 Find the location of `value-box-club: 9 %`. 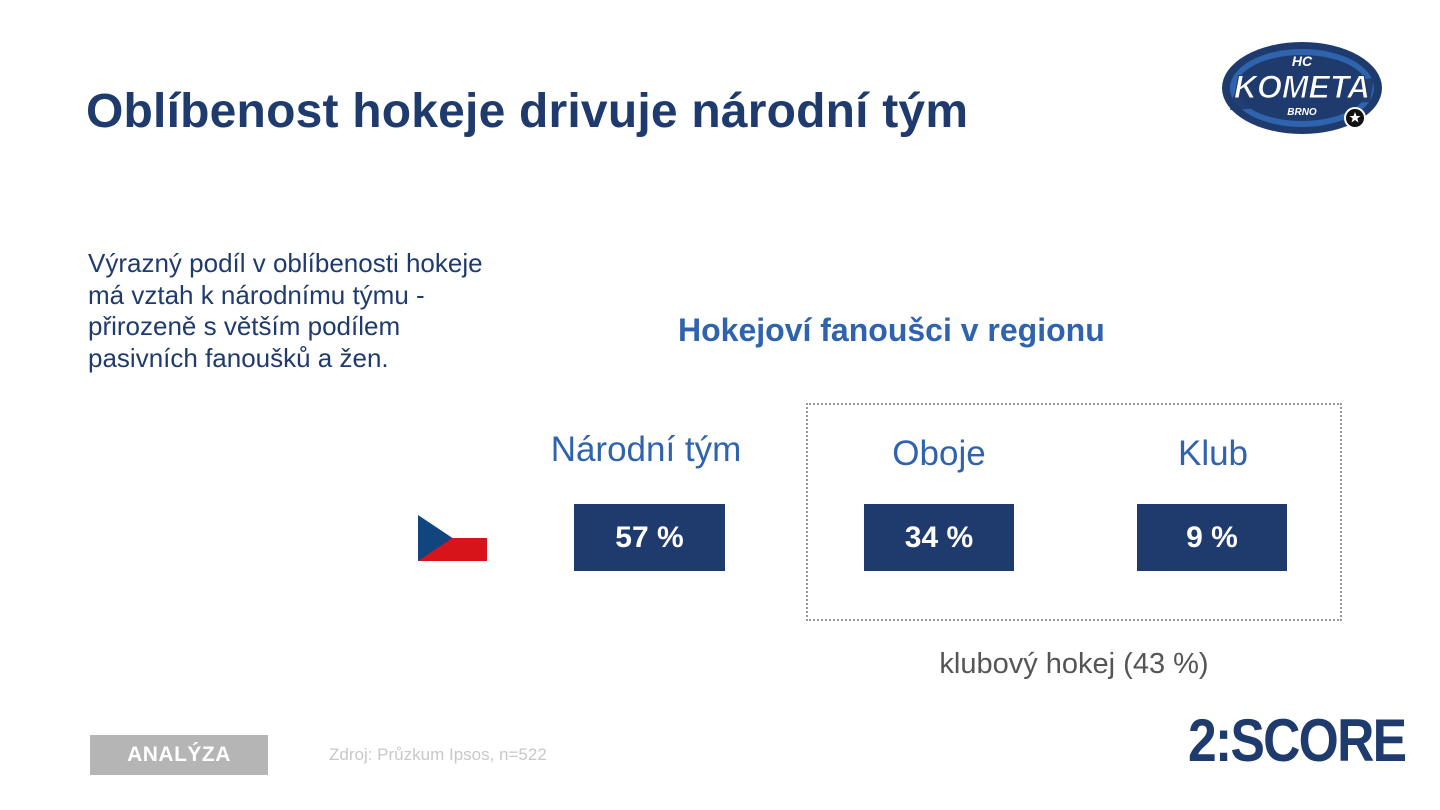

value-box-club: 9 % is located at coordinates (1212, 537).